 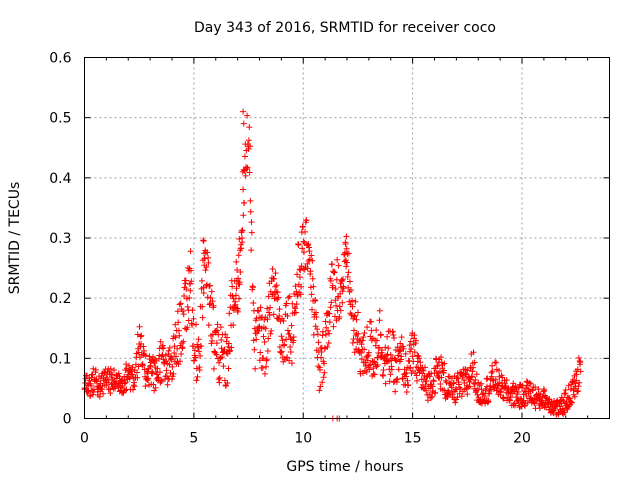 What do you see at coordinates (522, 439) in the screenshot?
I see `x-tick-label: 20` at bounding box center [522, 439].